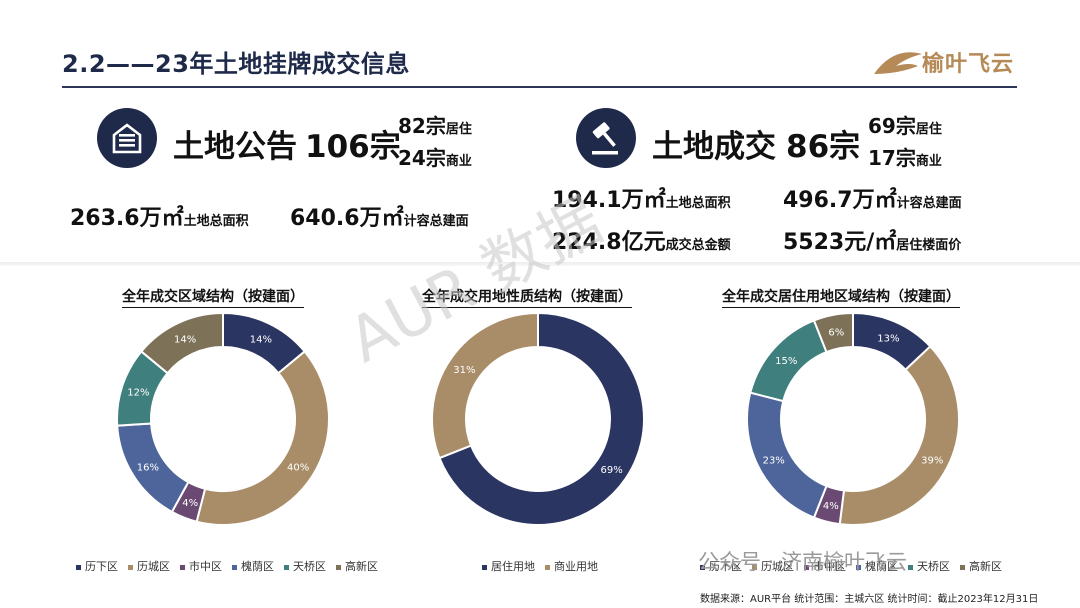  I want to click on announce-label: 土地公告, so click(235, 147).